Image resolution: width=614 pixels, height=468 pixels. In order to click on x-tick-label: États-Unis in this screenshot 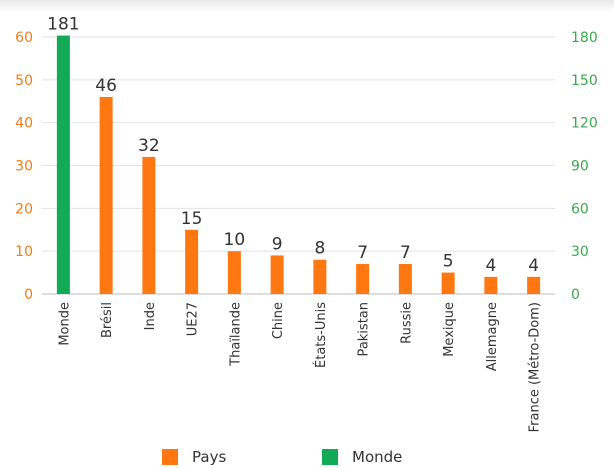, I will do `click(321, 335)`.